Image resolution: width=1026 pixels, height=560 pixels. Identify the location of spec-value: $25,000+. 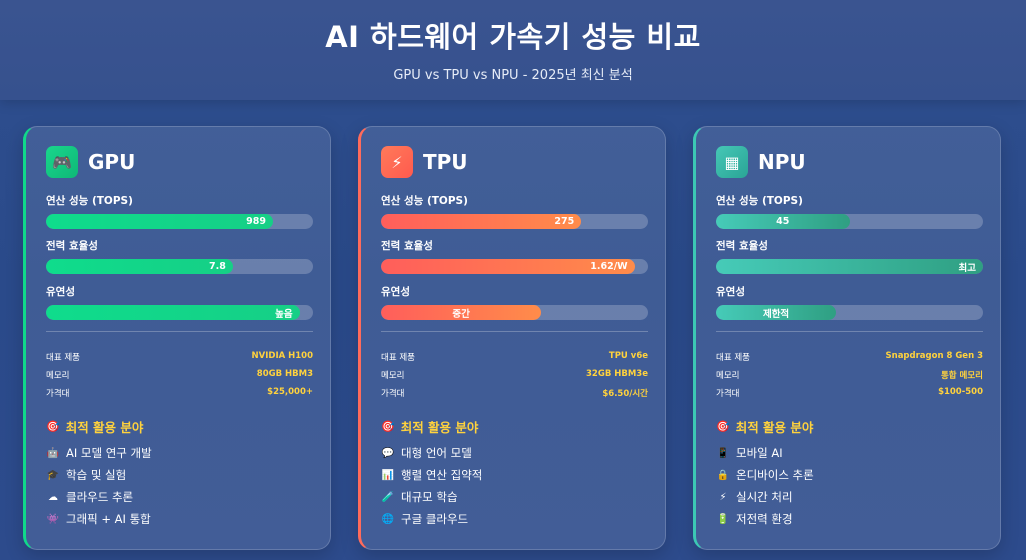
(290, 392).